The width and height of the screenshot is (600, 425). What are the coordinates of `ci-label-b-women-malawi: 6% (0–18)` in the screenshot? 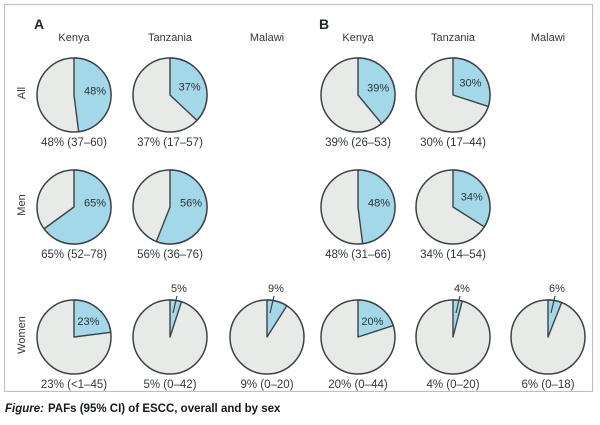 It's located at (548, 385).